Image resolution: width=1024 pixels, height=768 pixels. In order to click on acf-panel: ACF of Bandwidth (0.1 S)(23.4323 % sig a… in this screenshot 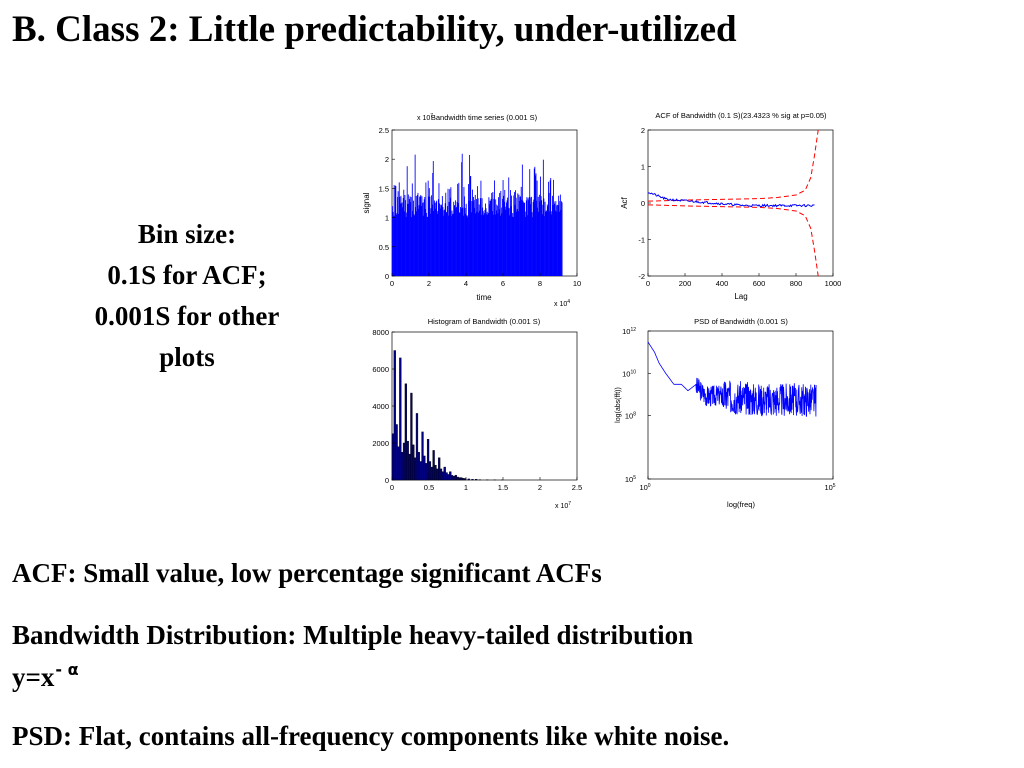, I will do `click(730, 206)`.